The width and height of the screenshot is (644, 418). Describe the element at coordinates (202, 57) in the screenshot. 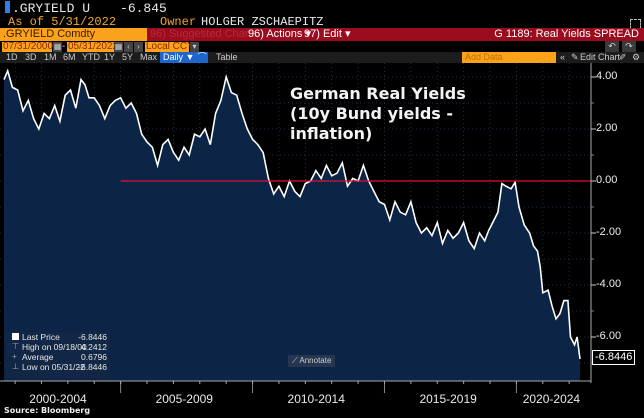

I see `line-chart-icon: ⌒` at that location.